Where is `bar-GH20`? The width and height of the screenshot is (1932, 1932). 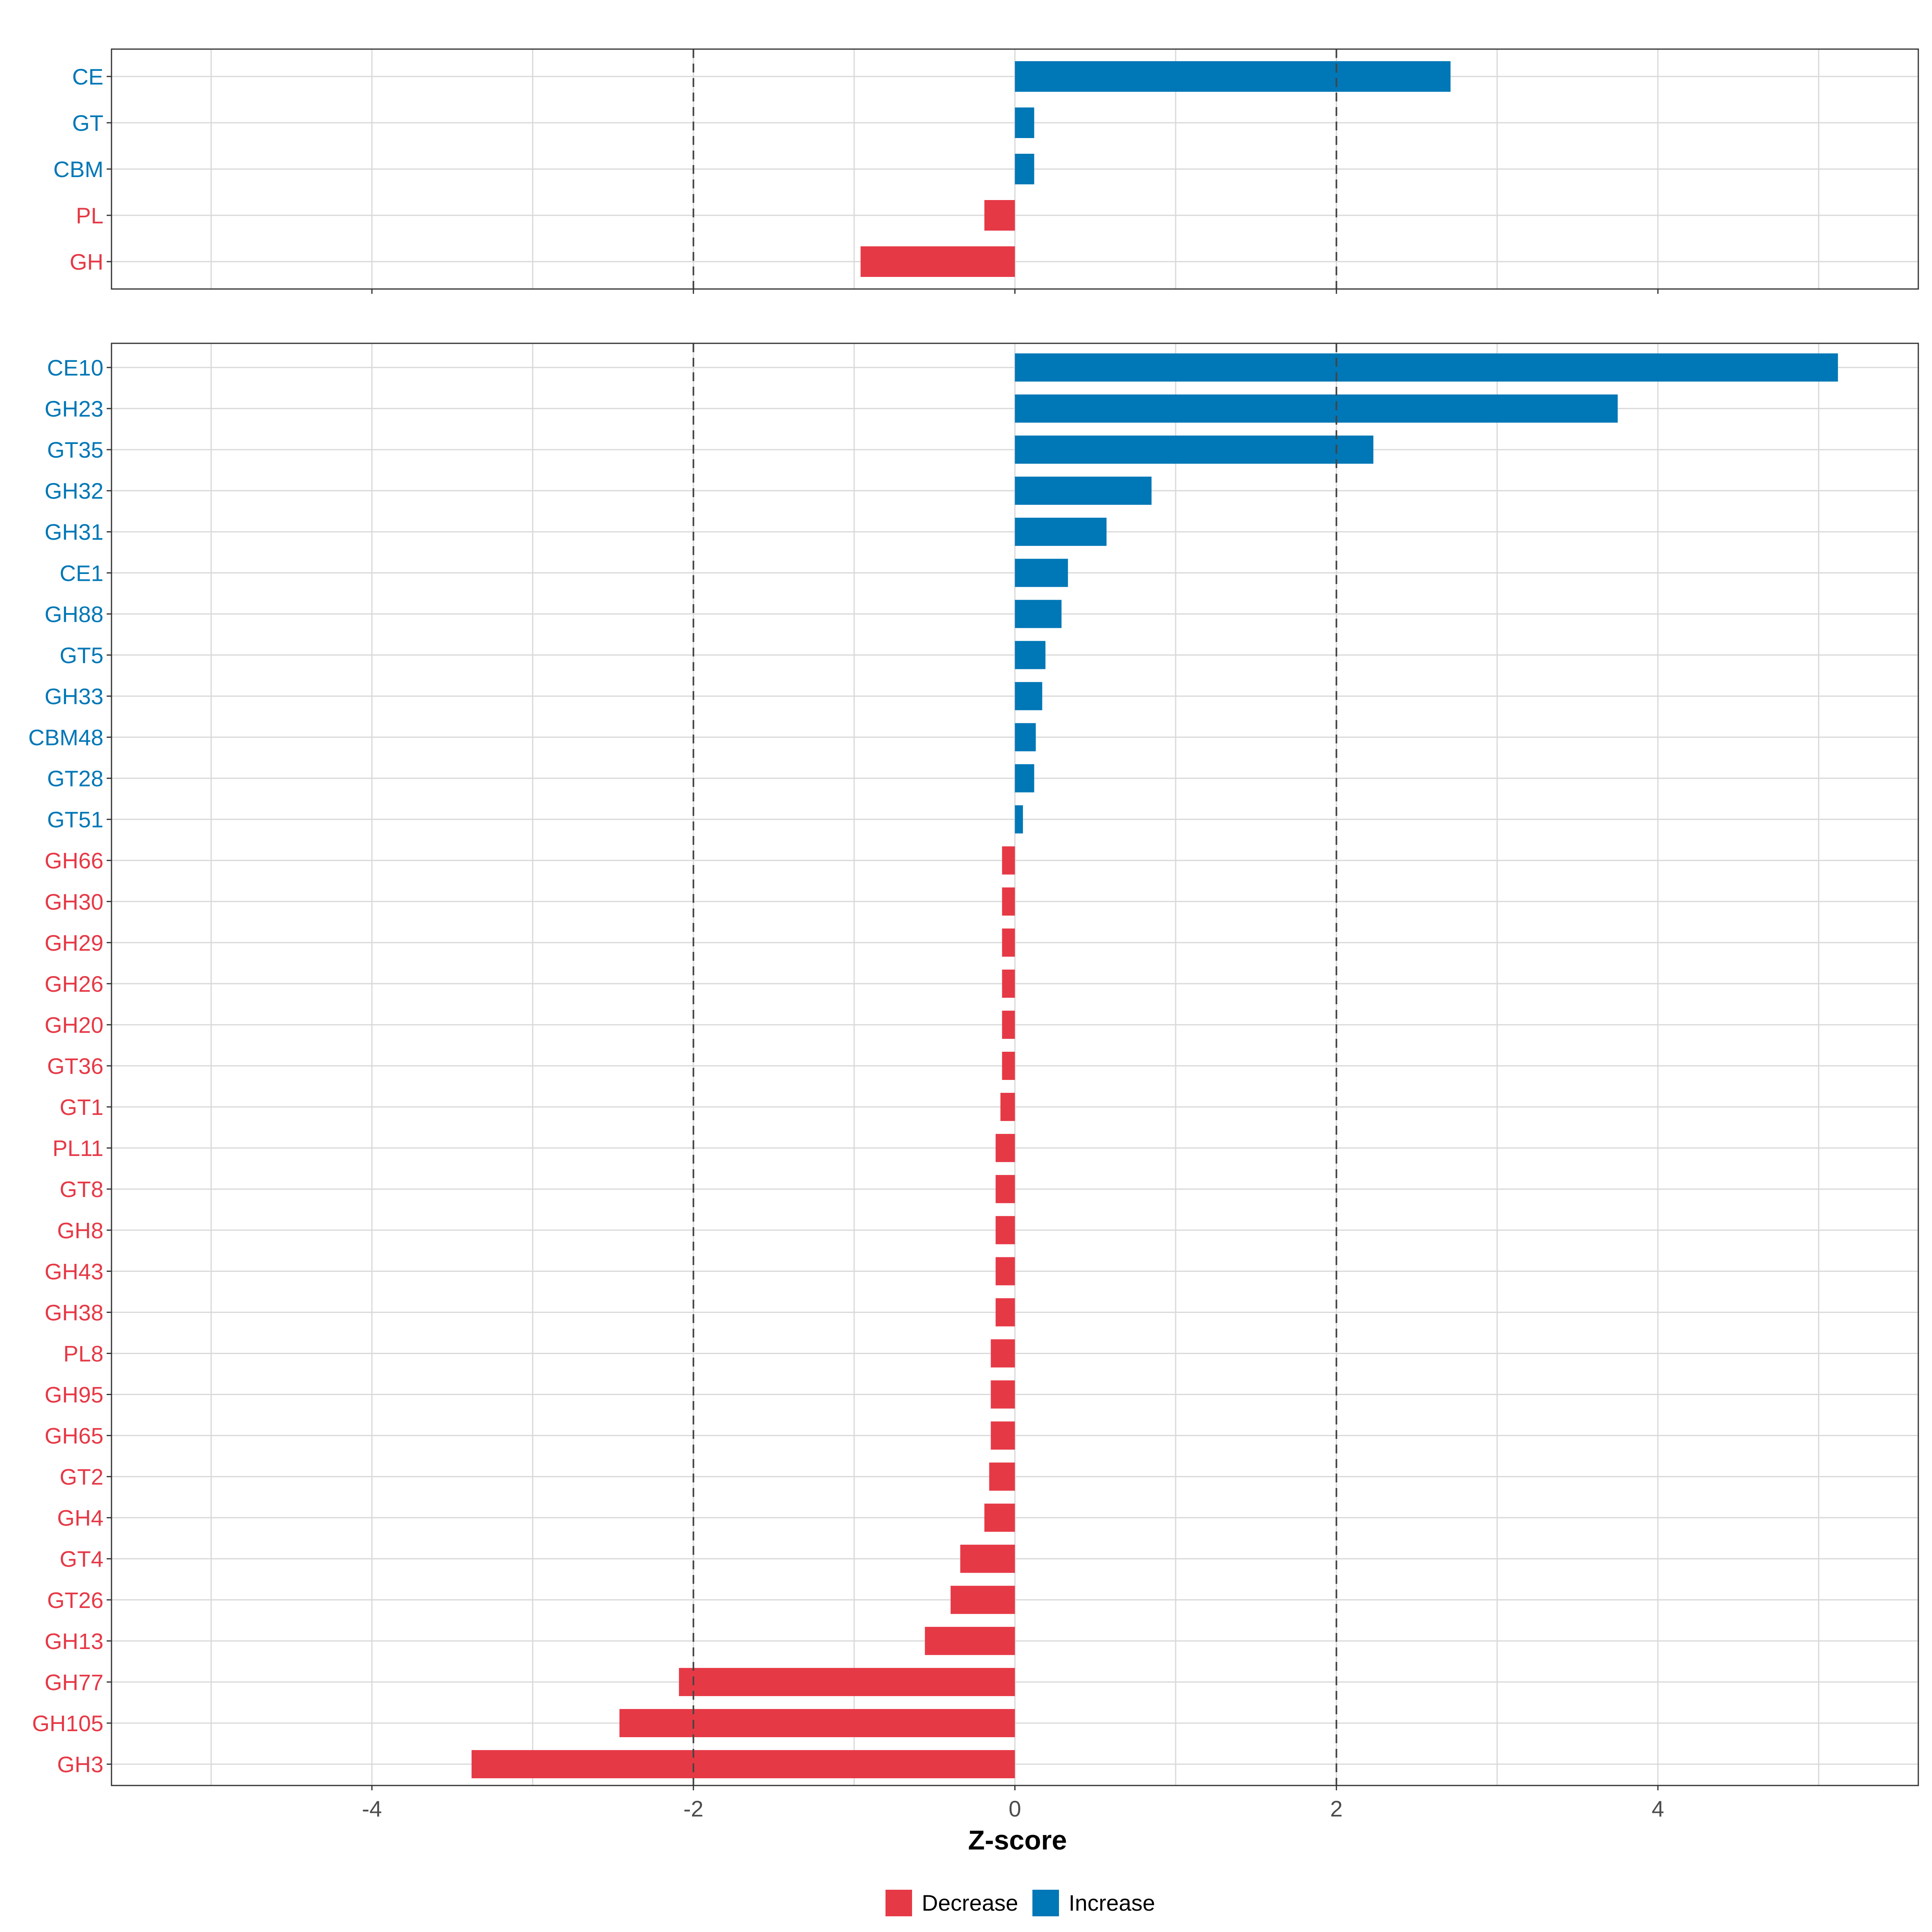
bar-GH20 is located at coordinates (1008, 1024).